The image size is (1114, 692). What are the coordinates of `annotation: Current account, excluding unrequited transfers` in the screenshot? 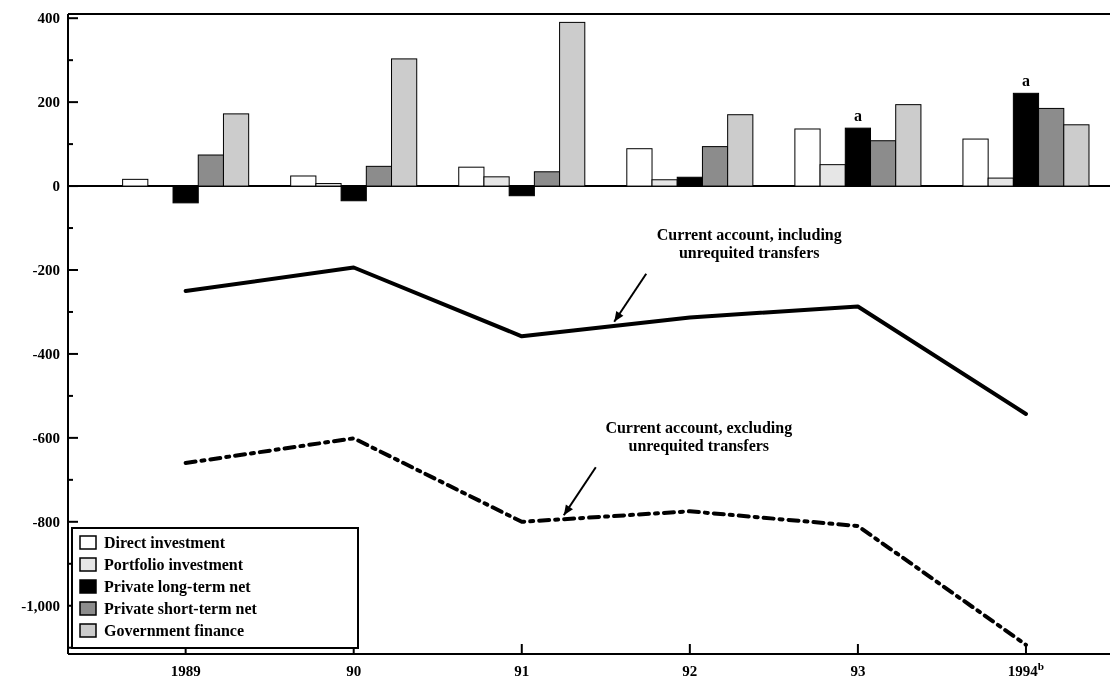 It's located at (699, 437).